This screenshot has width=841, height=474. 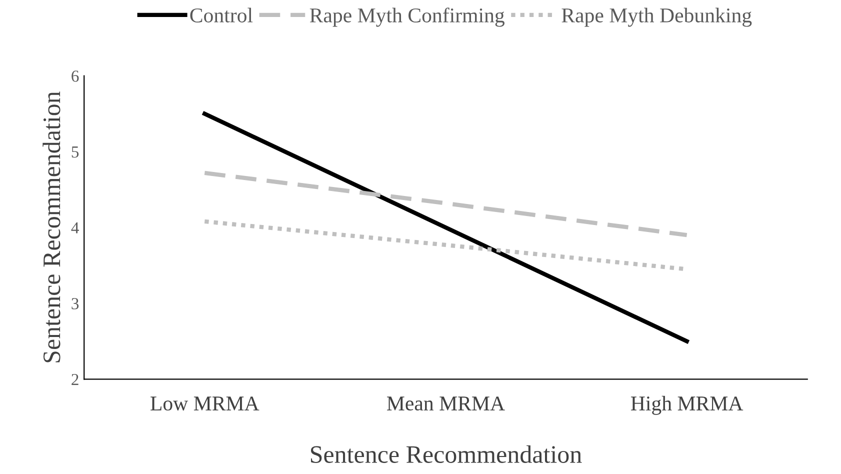 I want to click on y-tick-label: 5, so click(x=75, y=152).